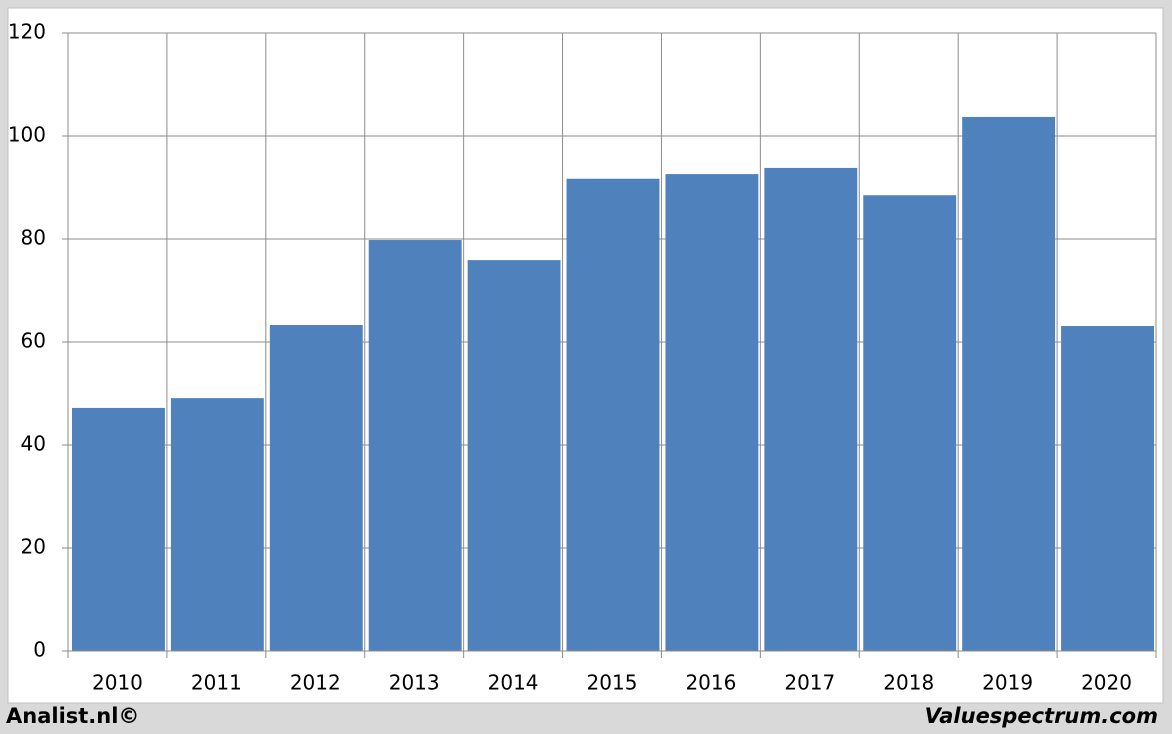  Describe the element at coordinates (33, 547) in the screenshot. I see `y-tick-label: 20` at that location.